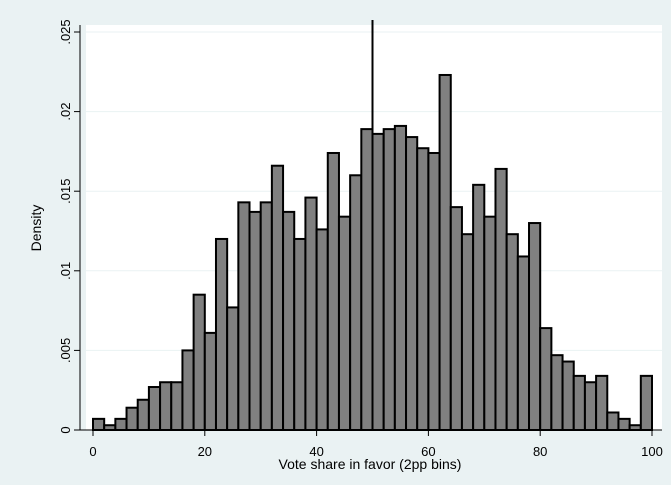 The image size is (671, 485). Describe the element at coordinates (65, 271) in the screenshot. I see `y-tick-label-2: .01` at that location.